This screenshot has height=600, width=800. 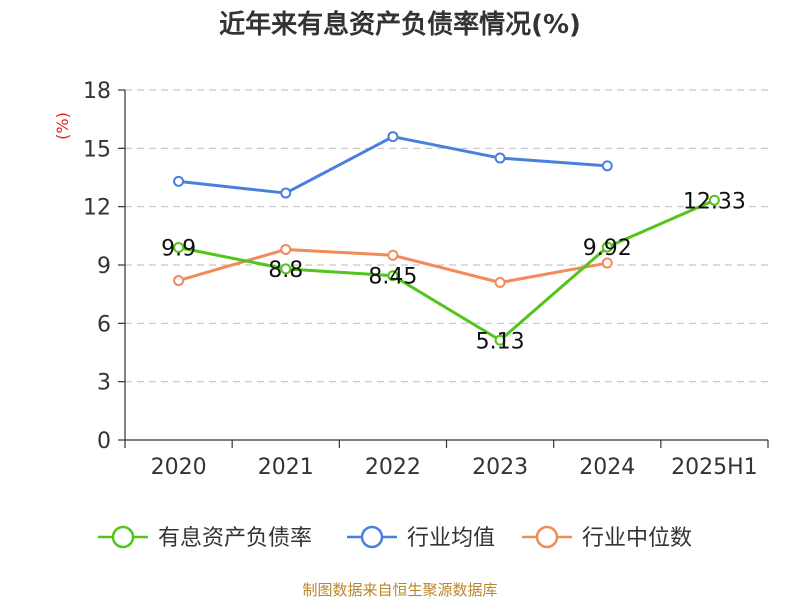 I want to click on data-label: 12.33, so click(x=714, y=201).